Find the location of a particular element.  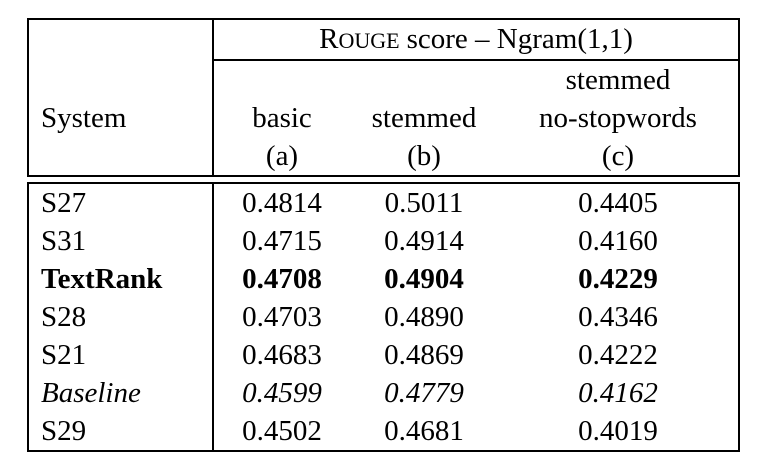

group-title-tail: score – Ngram(1,1) is located at coordinates (519, 39).